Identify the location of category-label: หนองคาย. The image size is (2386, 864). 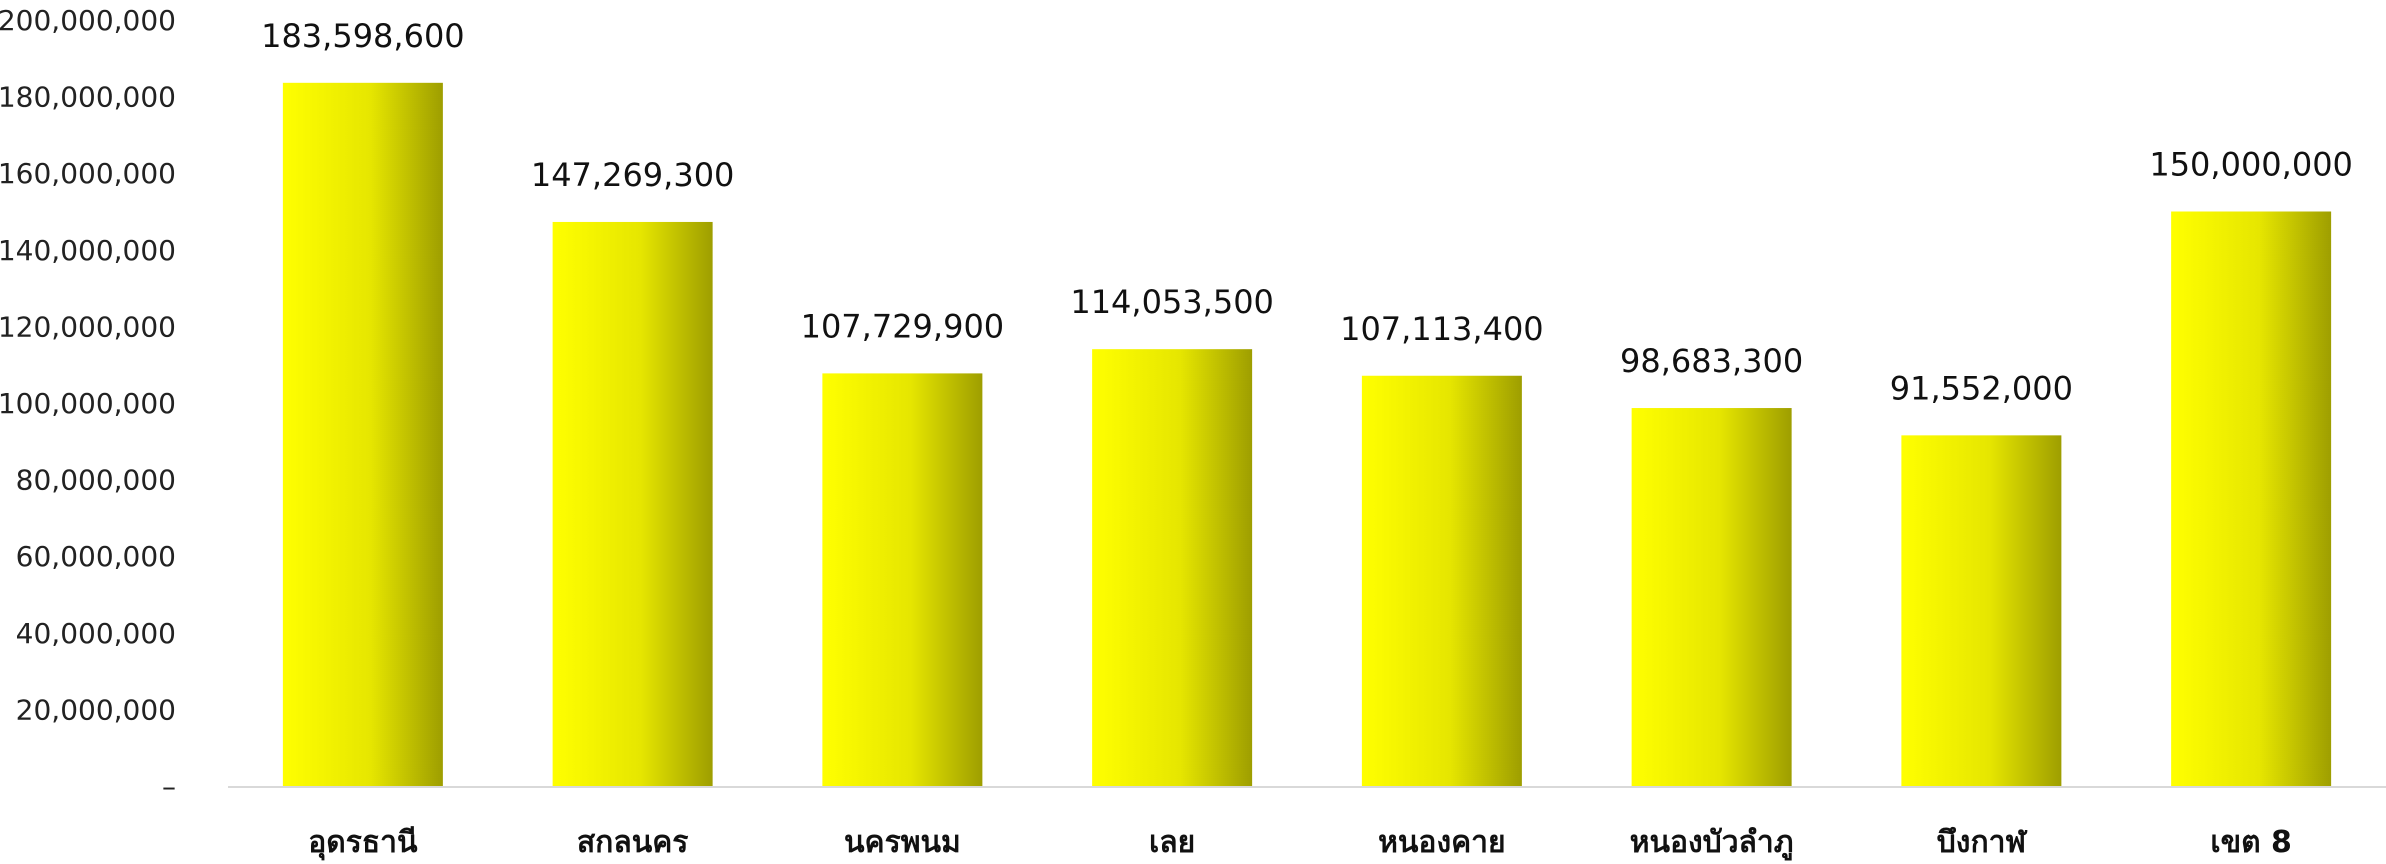
(1441, 842).